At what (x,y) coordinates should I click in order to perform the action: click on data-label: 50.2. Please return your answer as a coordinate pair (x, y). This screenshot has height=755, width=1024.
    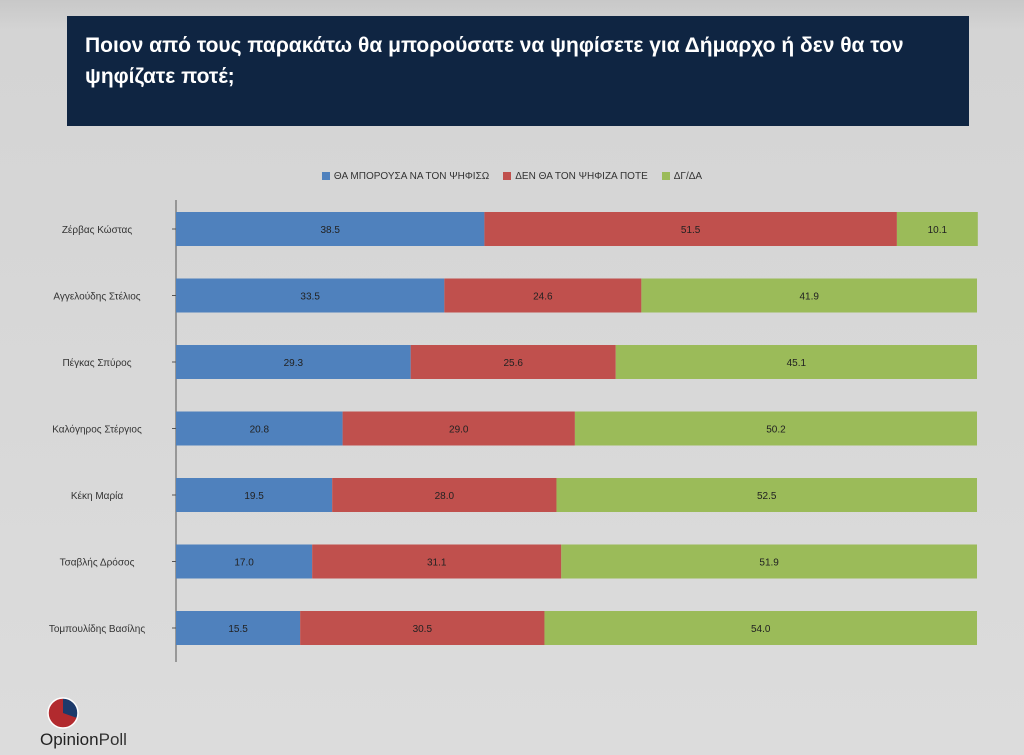
    Looking at the image, I should click on (776, 430).